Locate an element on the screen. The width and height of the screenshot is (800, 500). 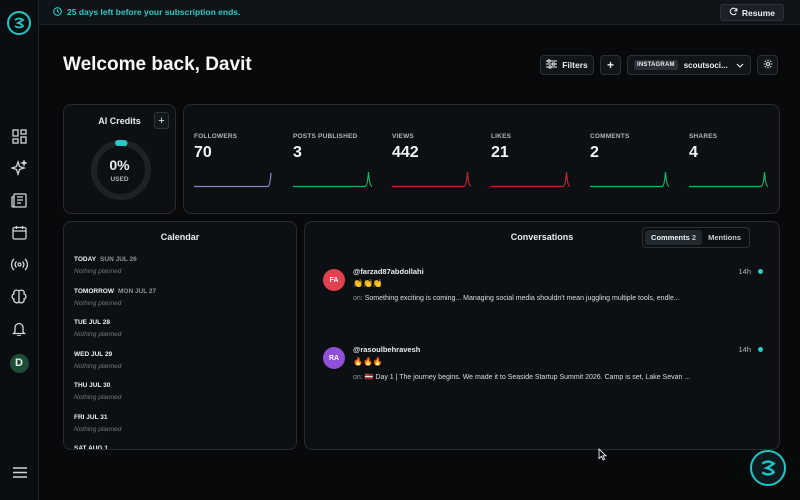
tab-mentions-label: Mentions is located at coordinates (724, 237).